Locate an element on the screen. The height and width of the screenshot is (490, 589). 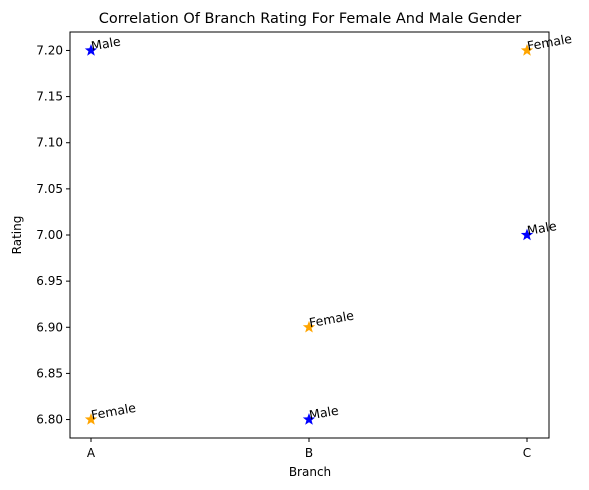
x-tick-label: A is located at coordinates (91, 453).